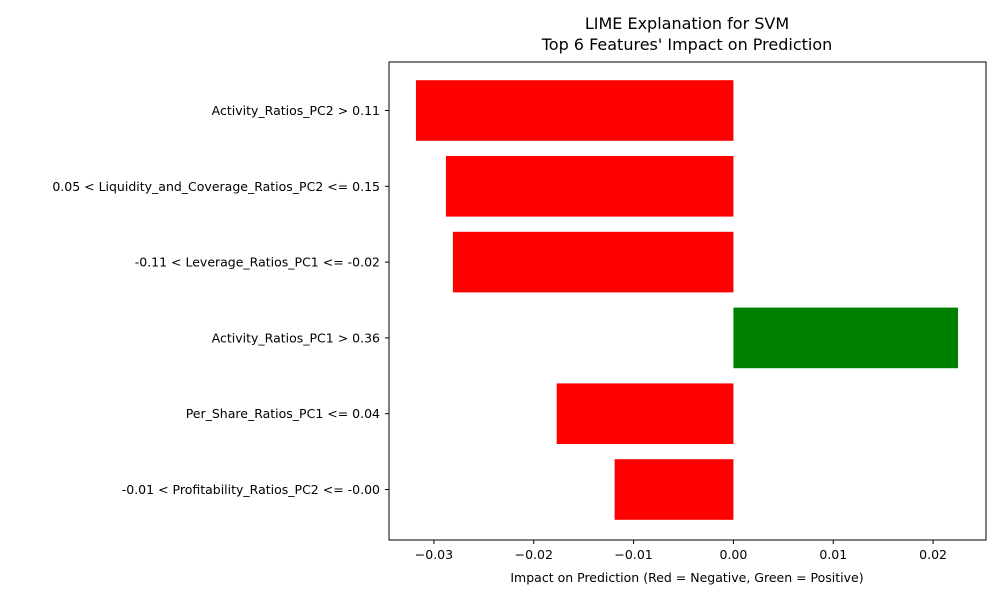 This screenshot has height=600, width=1000. I want to click on x-tick-label: −0.02, so click(534, 554).